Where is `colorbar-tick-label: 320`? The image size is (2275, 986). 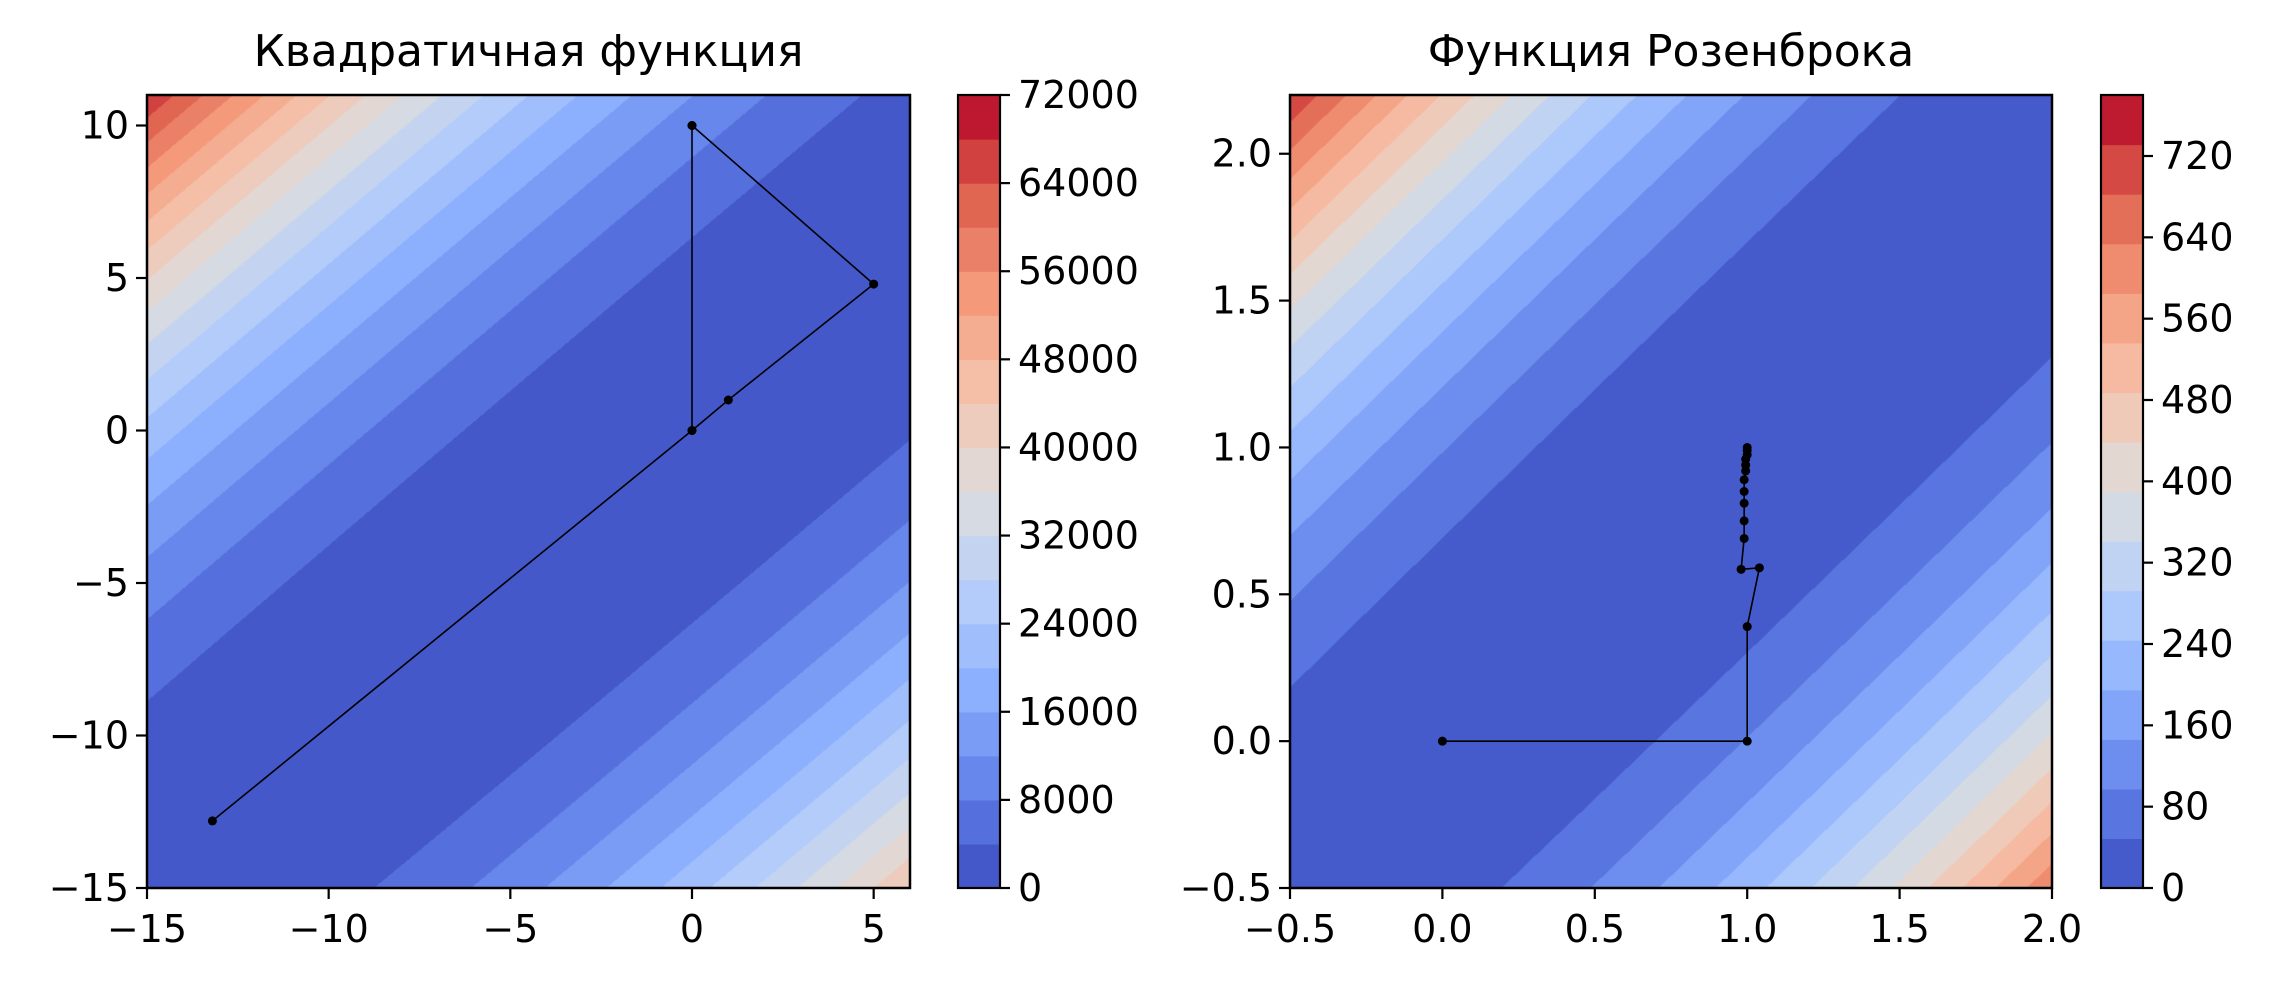
colorbar-tick-label: 320 is located at coordinates (2197, 563).